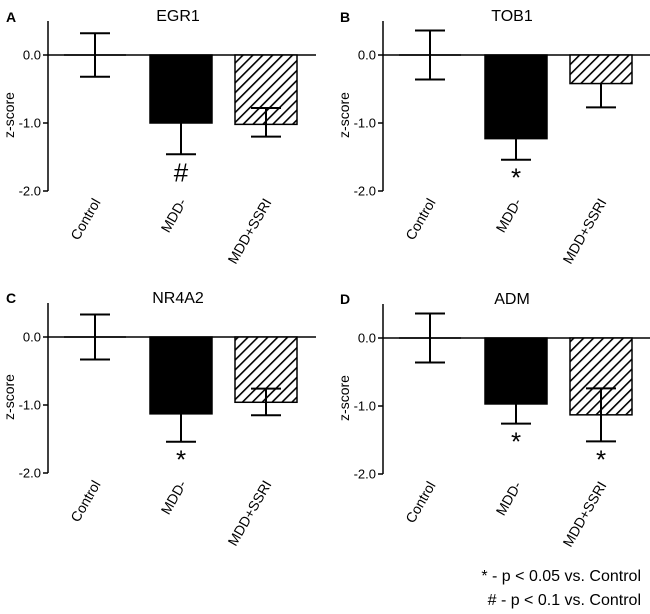  Describe the element at coordinates (561, 576) in the screenshot. I see `legend-star: * - p < 0.05 vs. Control` at that location.